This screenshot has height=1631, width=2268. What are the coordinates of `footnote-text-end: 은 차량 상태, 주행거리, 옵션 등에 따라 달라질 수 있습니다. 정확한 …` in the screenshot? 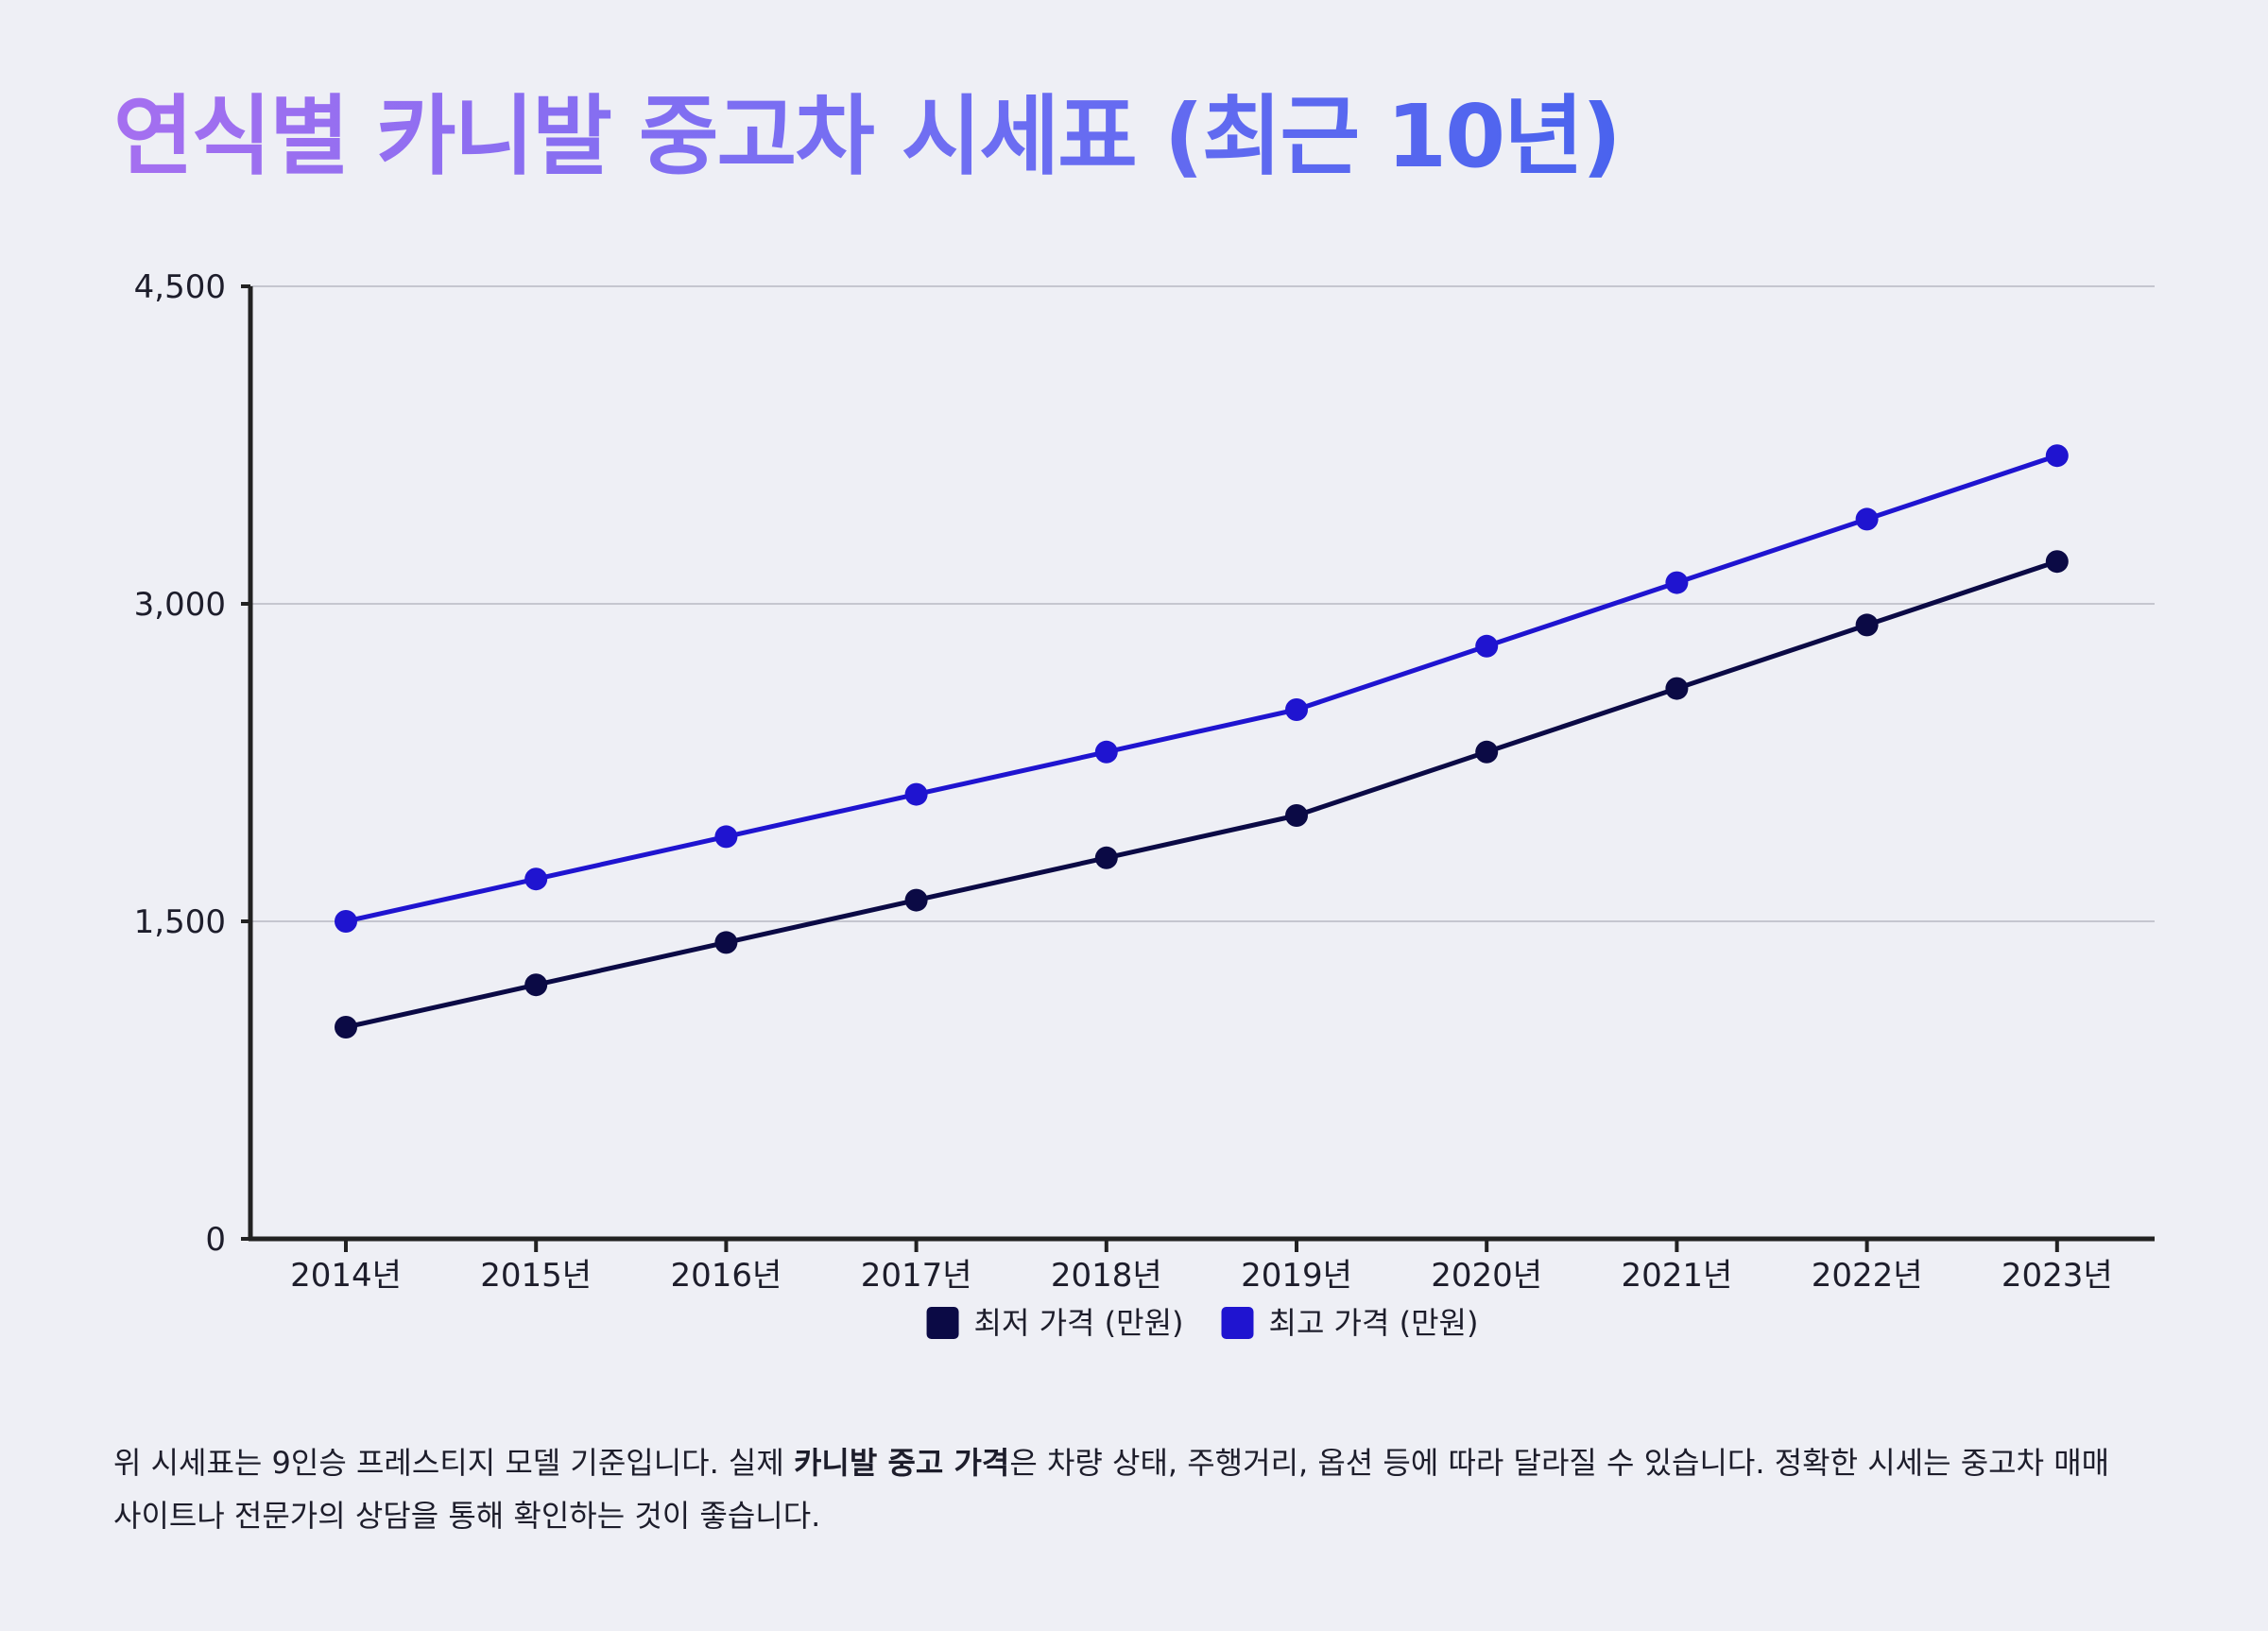 It's located at (1111, 1489).